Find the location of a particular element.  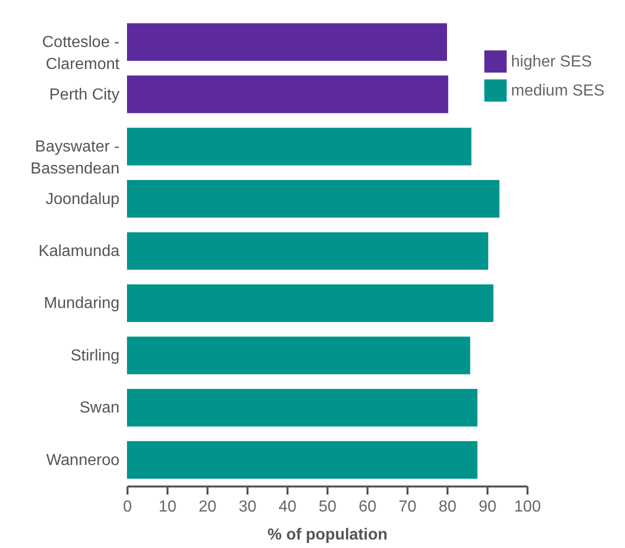

y-tick-label: Swan is located at coordinates (99, 408).